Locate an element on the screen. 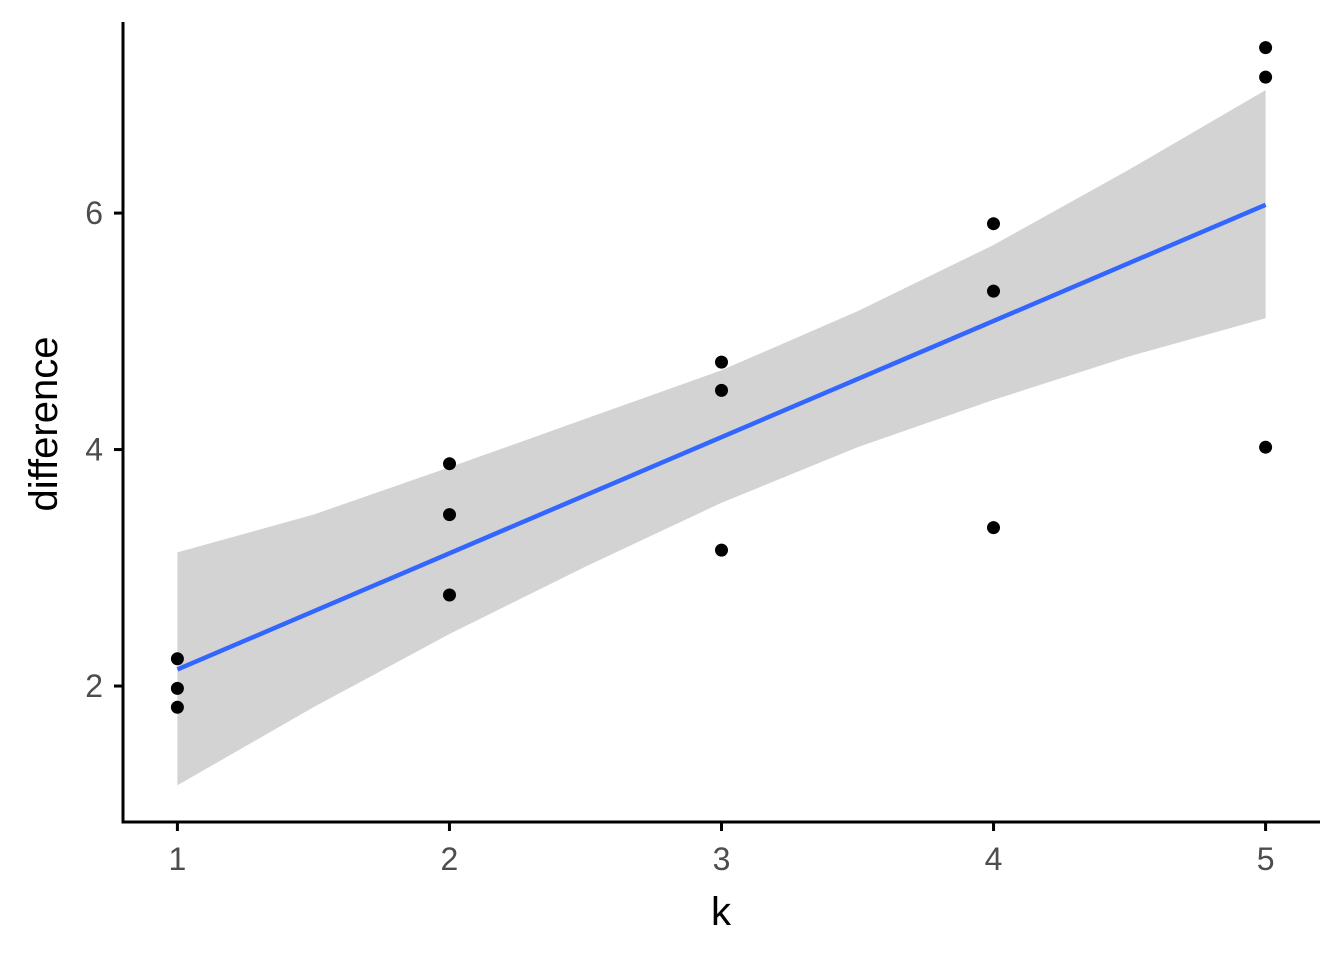 The height and width of the screenshot is (965, 1344). x-axis-title: k is located at coordinates (721, 912).